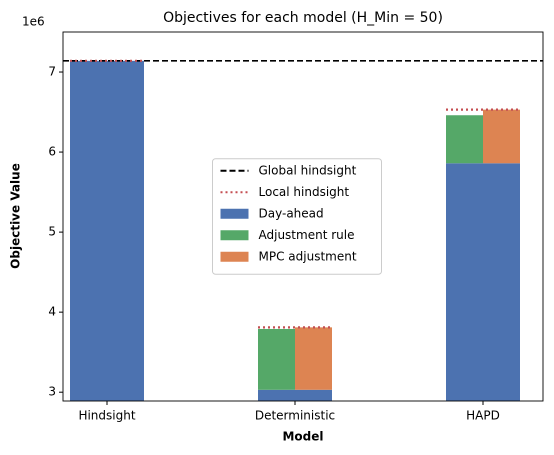  I want to click on y-tick-label: 4, so click(52, 312).